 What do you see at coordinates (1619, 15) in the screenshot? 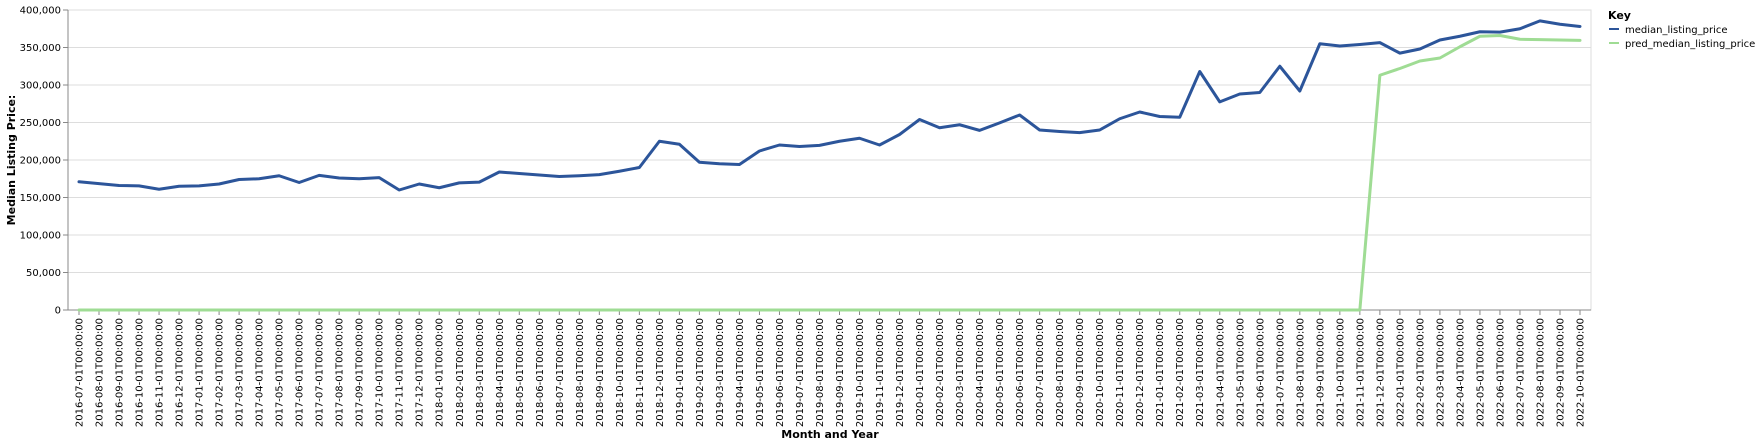
I see `legend-title: Key` at bounding box center [1619, 15].